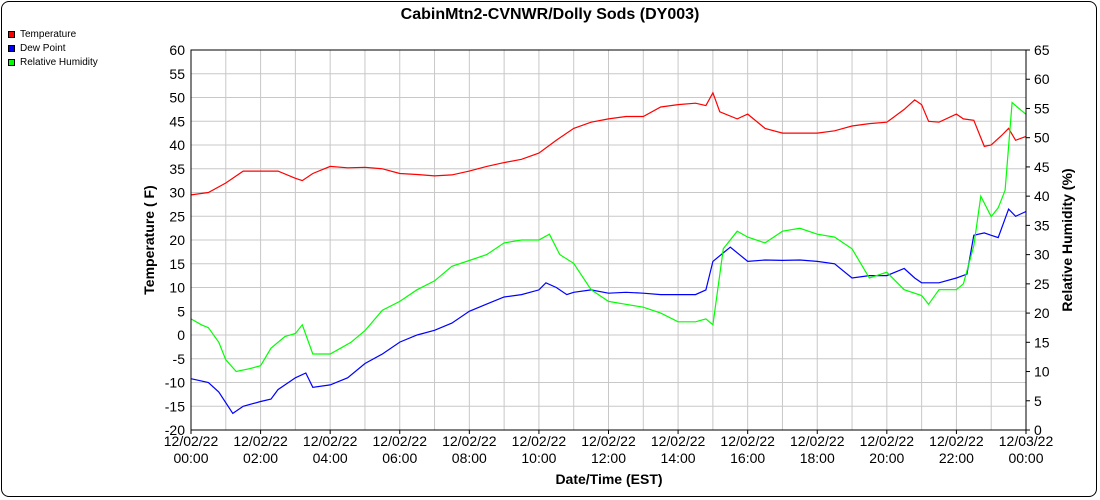 The width and height of the screenshot is (1100, 500). I want to click on legend-item-temperature: Temperature, so click(53, 34).